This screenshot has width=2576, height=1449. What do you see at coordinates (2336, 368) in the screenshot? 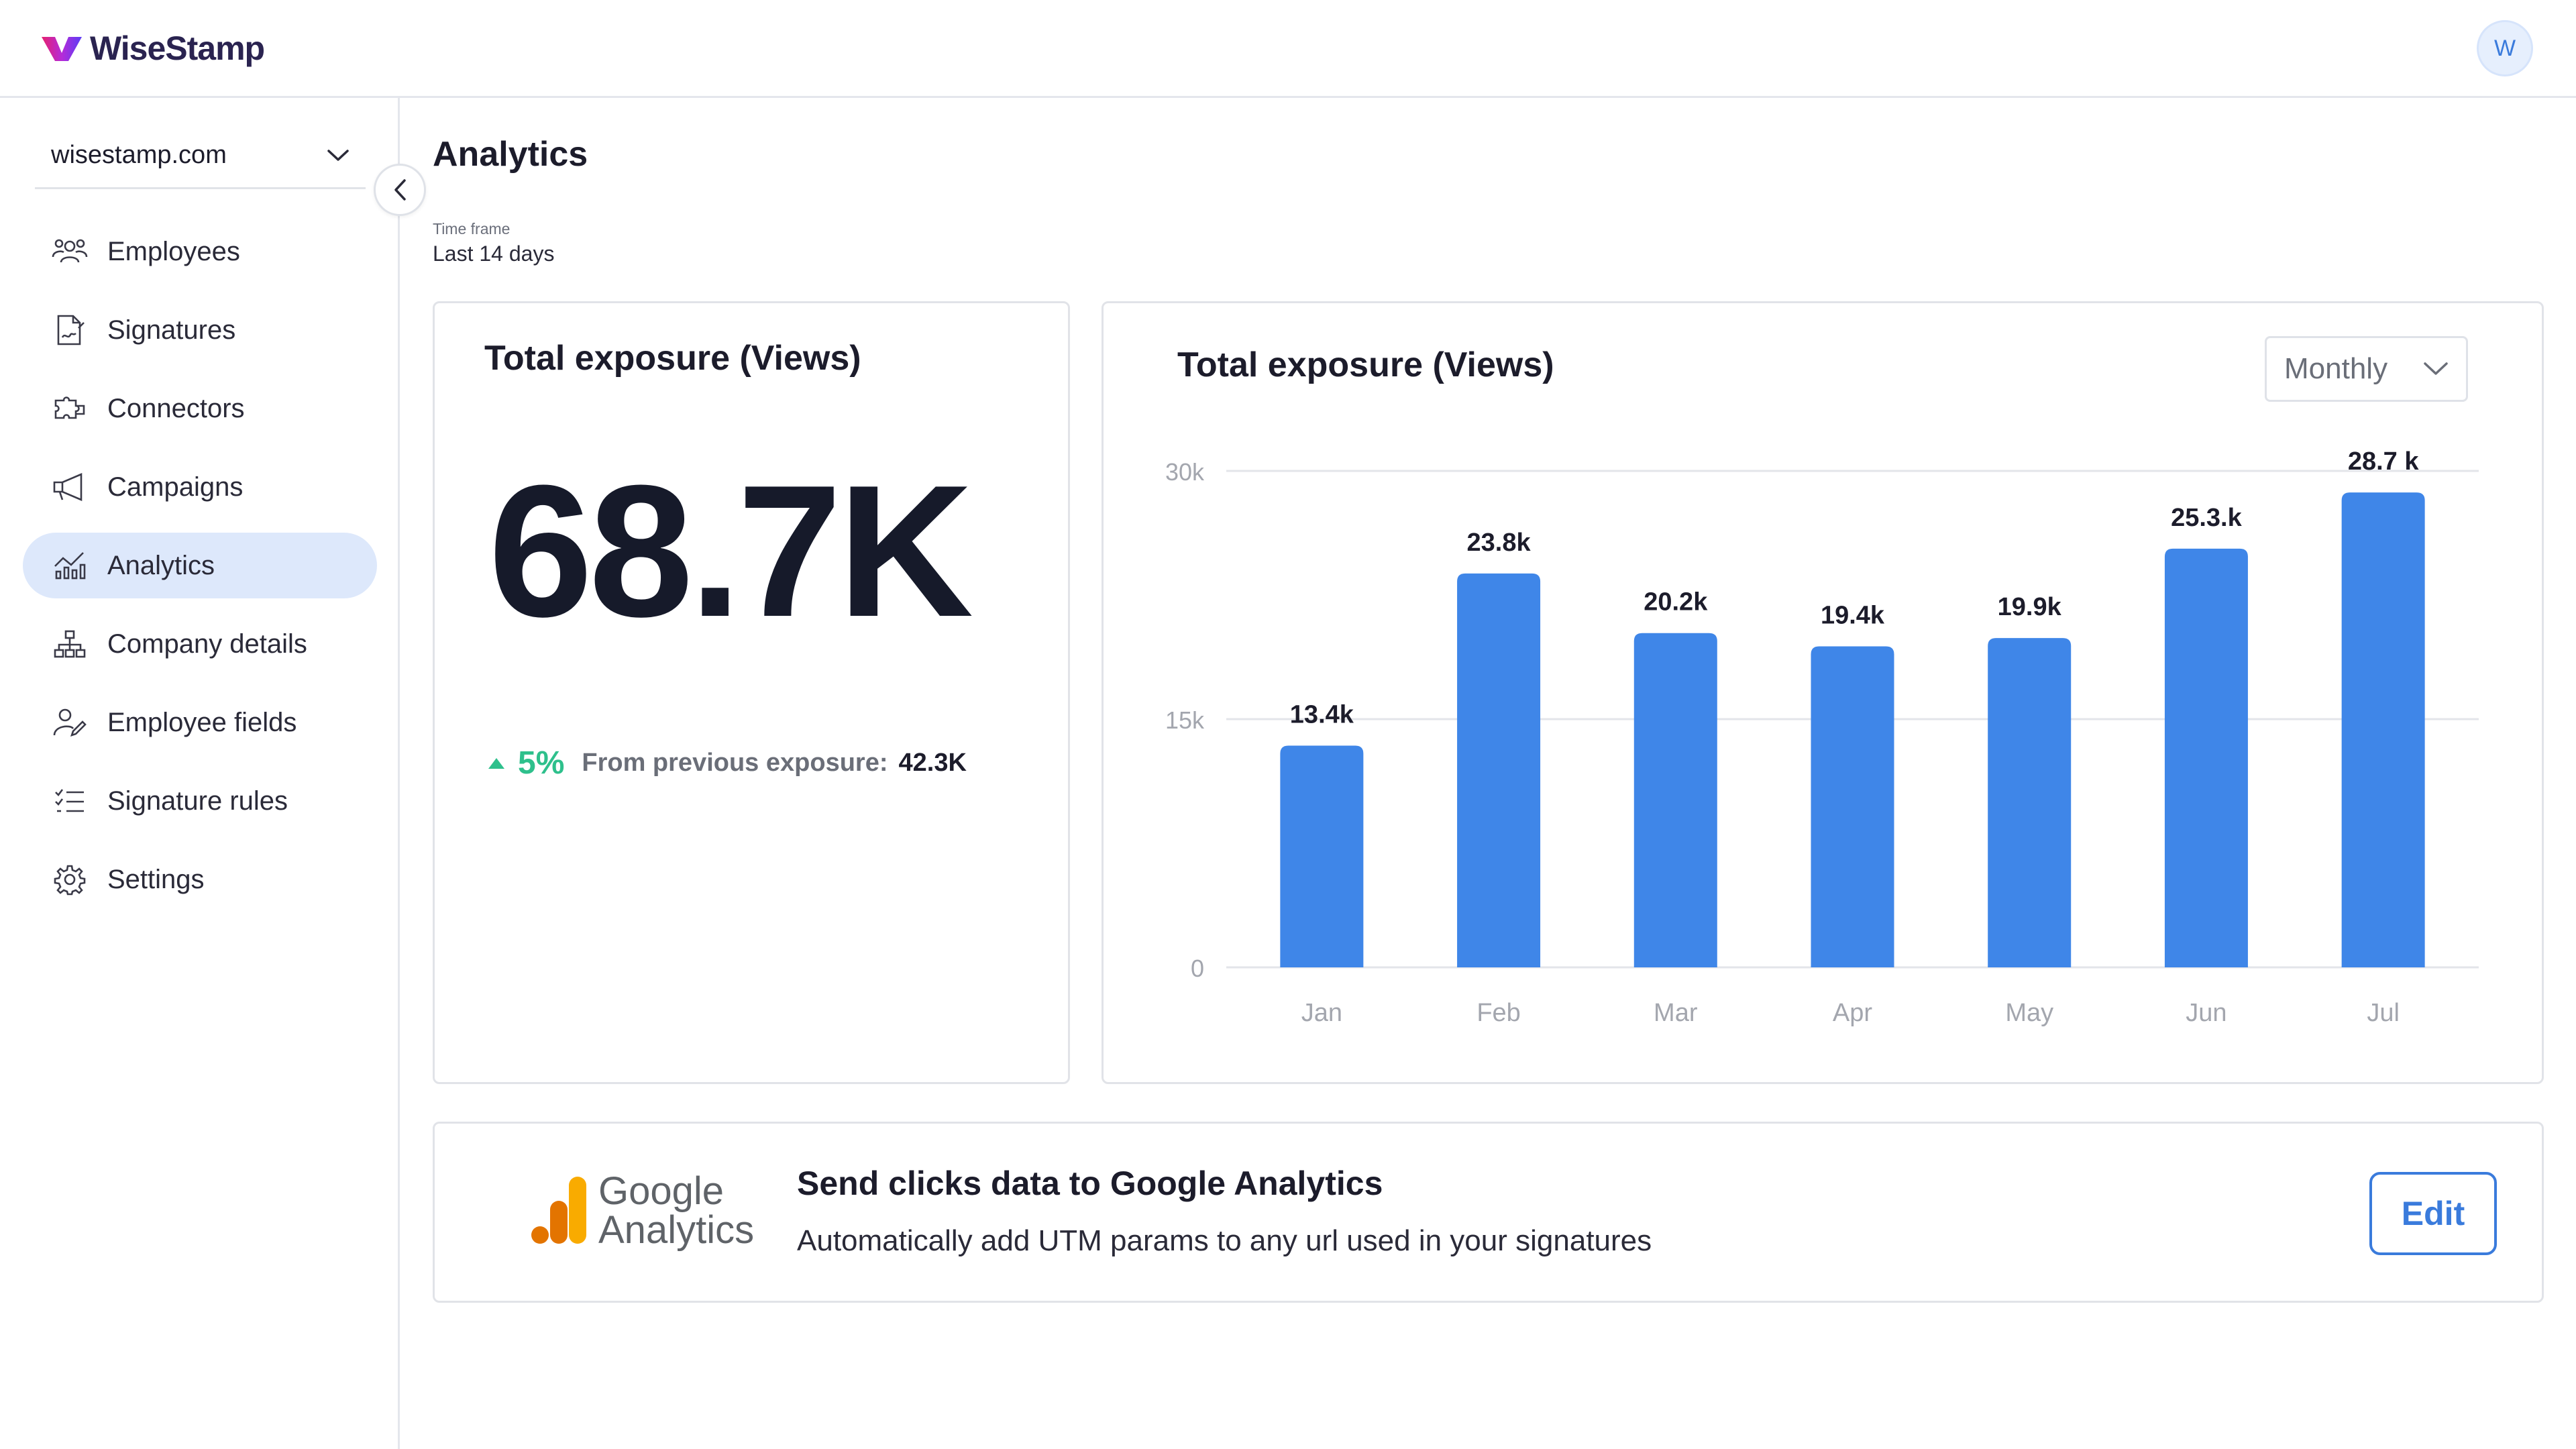
I see `period-select-value: Monthly` at bounding box center [2336, 368].